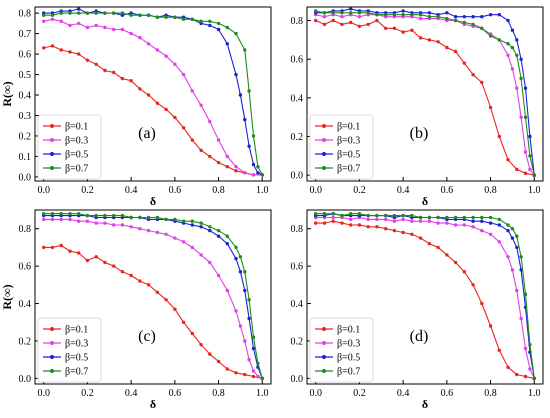 This screenshot has height=418, width=550. I want to click on x-axis-label: δ, so click(425, 201).